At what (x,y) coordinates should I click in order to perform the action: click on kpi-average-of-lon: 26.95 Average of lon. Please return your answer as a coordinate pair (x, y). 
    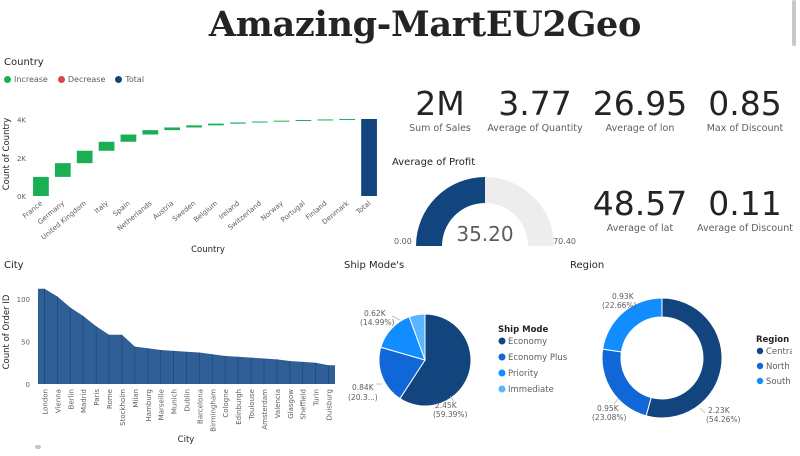
    Looking at the image, I should click on (640, 109).